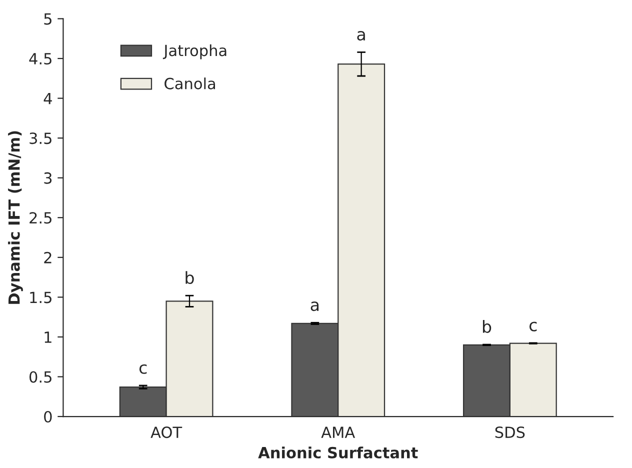 The width and height of the screenshot is (632, 468). What do you see at coordinates (48, 416) in the screenshot?
I see `y-tick-label: 0` at bounding box center [48, 416].